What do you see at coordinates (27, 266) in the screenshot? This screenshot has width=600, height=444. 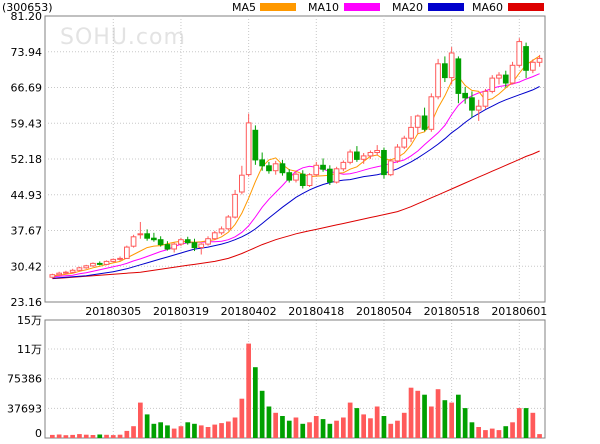 I see `price-tick-label: 30.42` at bounding box center [27, 266].